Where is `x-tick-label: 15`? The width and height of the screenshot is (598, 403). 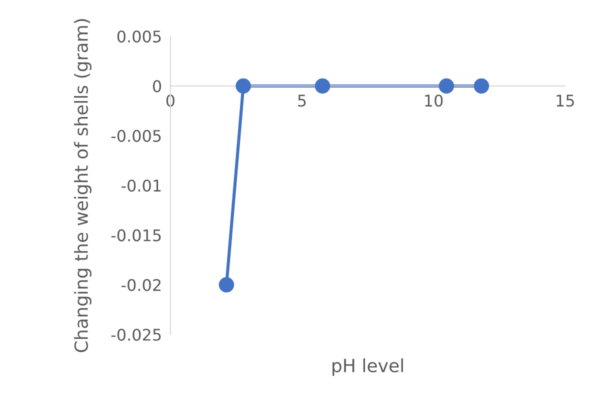 x-tick-label: 15 is located at coordinates (565, 100).